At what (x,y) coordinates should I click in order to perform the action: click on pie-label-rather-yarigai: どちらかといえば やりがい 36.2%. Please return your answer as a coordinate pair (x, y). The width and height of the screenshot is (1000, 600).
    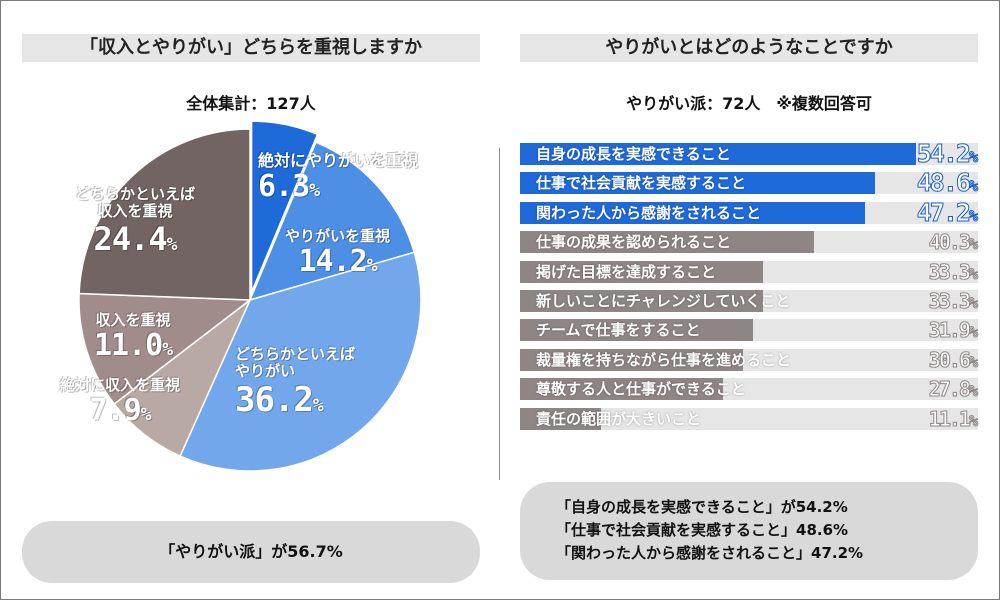
    Looking at the image, I should click on (295, 382).